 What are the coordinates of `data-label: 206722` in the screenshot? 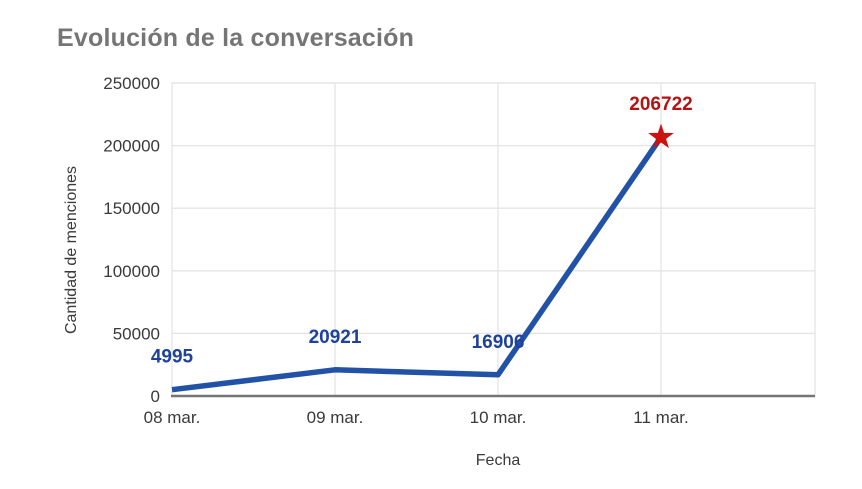 It's located at (660, 104).